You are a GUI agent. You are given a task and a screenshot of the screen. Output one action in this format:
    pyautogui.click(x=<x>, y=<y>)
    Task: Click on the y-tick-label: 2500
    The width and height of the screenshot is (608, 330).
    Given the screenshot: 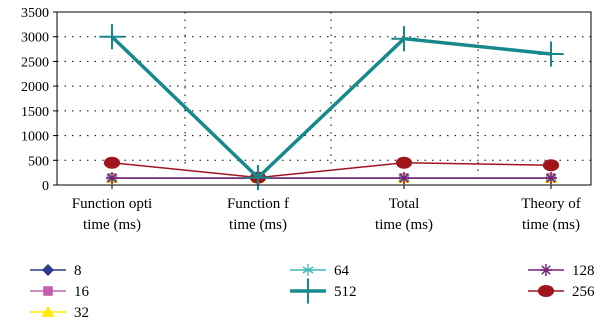 What is the action you would take?
    pyautogui.click(x=35, y=62)
    